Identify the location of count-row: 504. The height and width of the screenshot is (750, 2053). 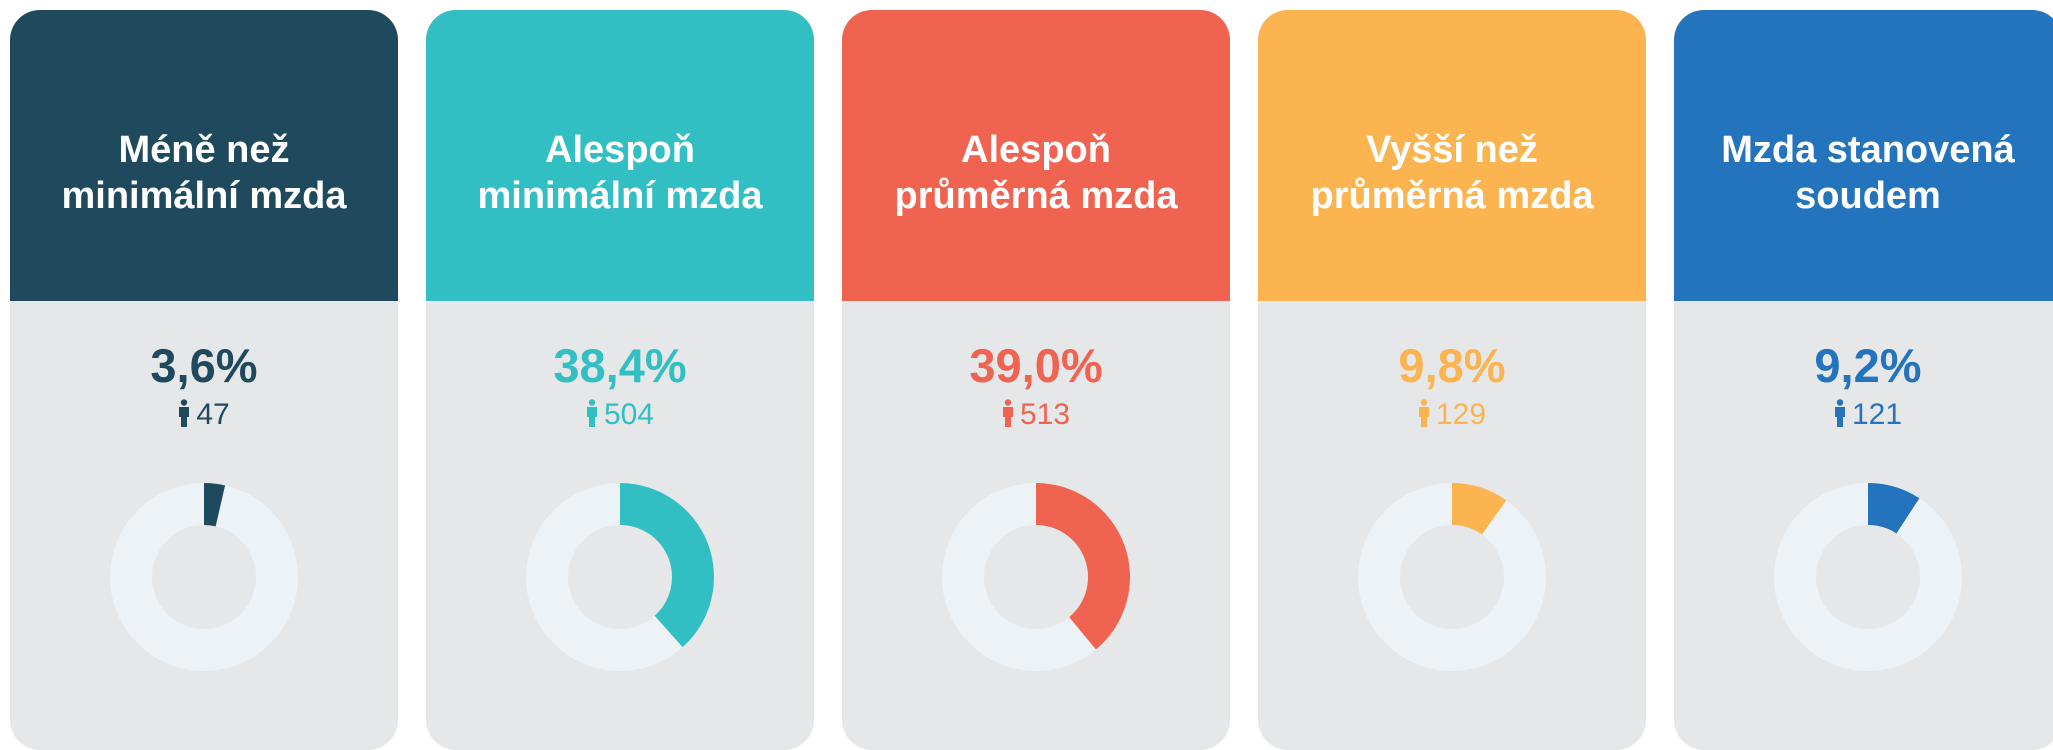
(620, 415).